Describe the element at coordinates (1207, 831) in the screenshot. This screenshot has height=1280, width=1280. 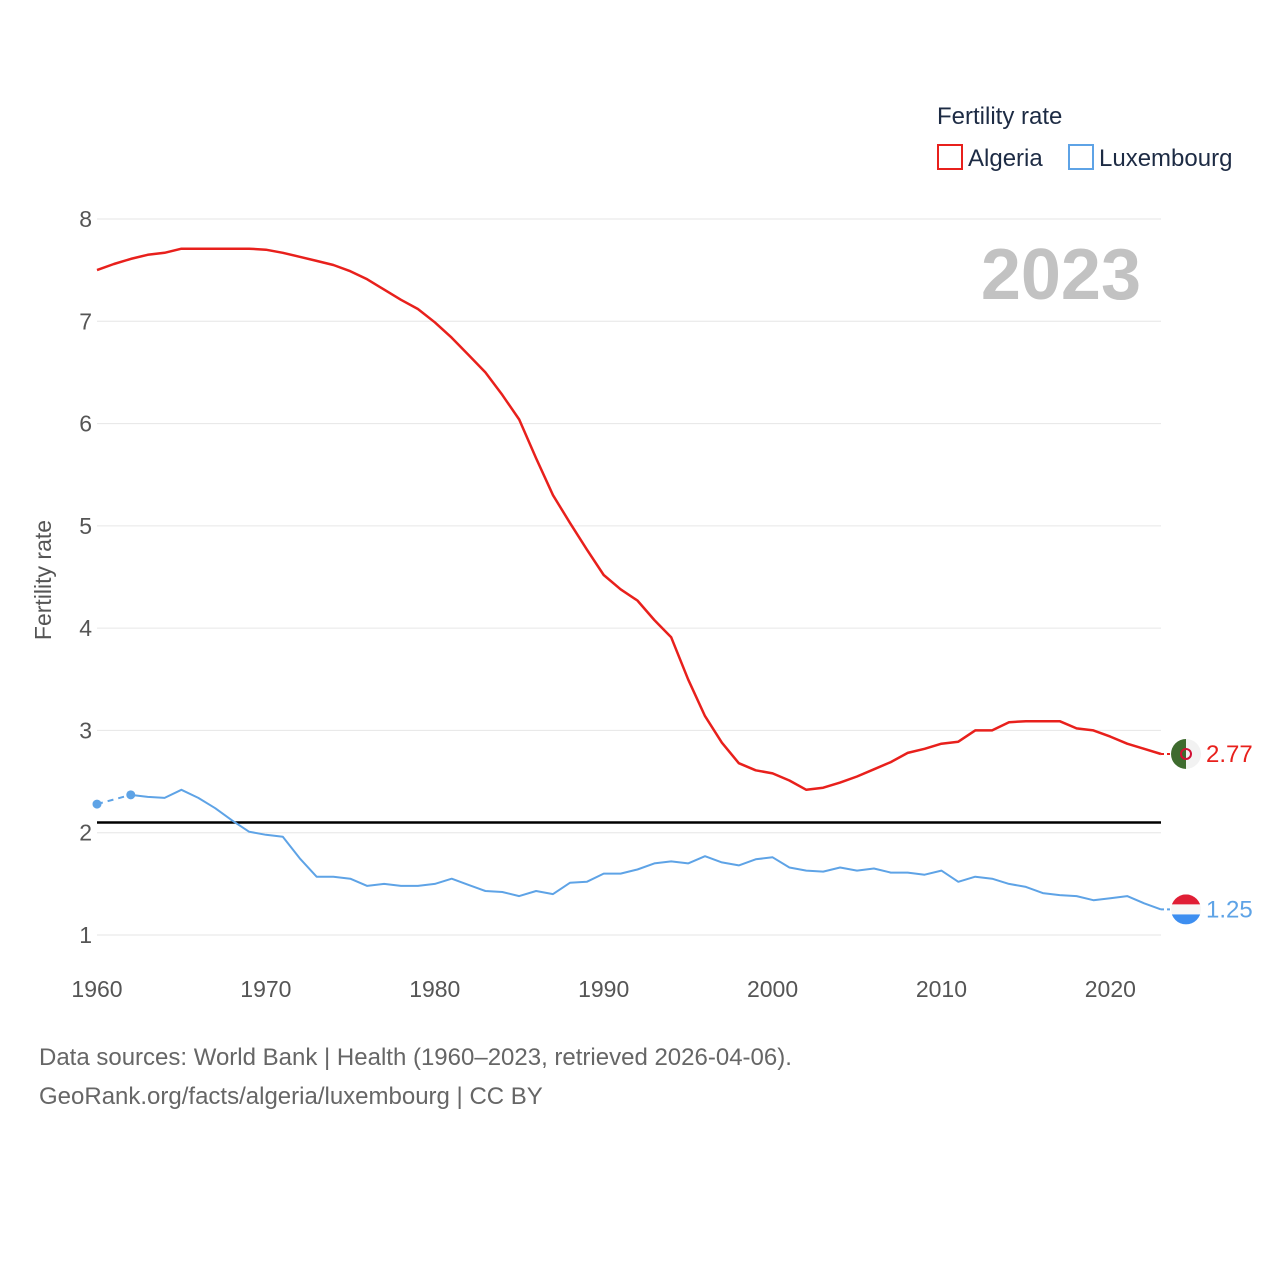
I see `series-end-markers: 2.77 1.25` at that location.